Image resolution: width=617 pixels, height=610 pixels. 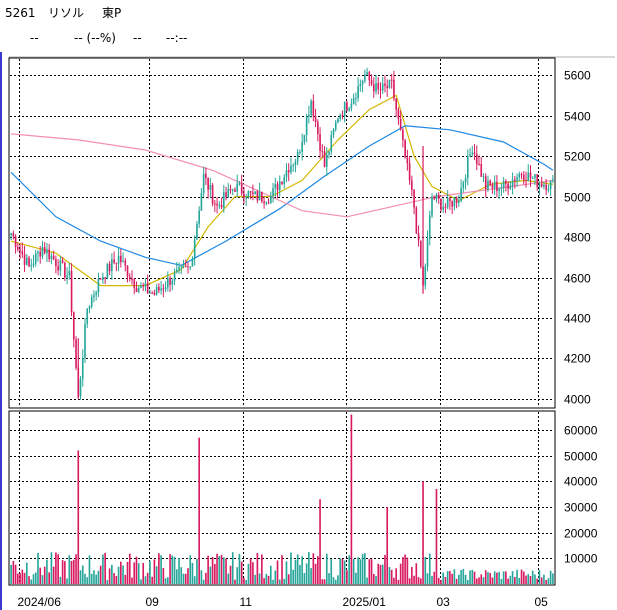 What do you see at coordinates (137, 38) in the screenshot?
I see `volume-value: --` at bounding box center [137, 38].